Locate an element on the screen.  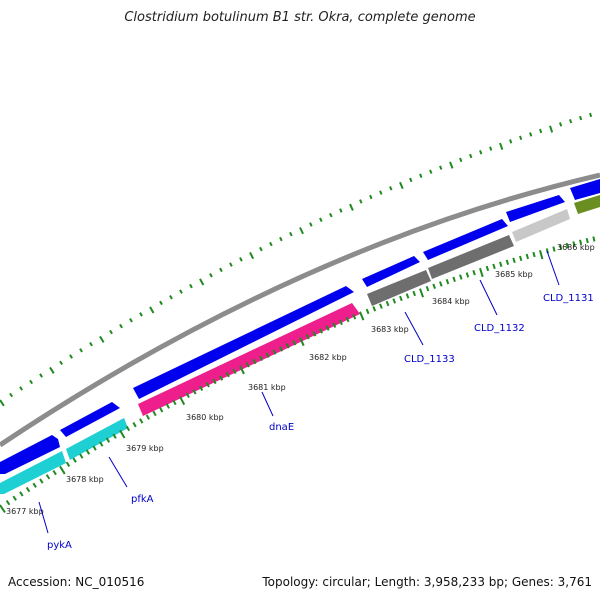
scale-label: 3679 kbp is located at coordinates (145, 448).